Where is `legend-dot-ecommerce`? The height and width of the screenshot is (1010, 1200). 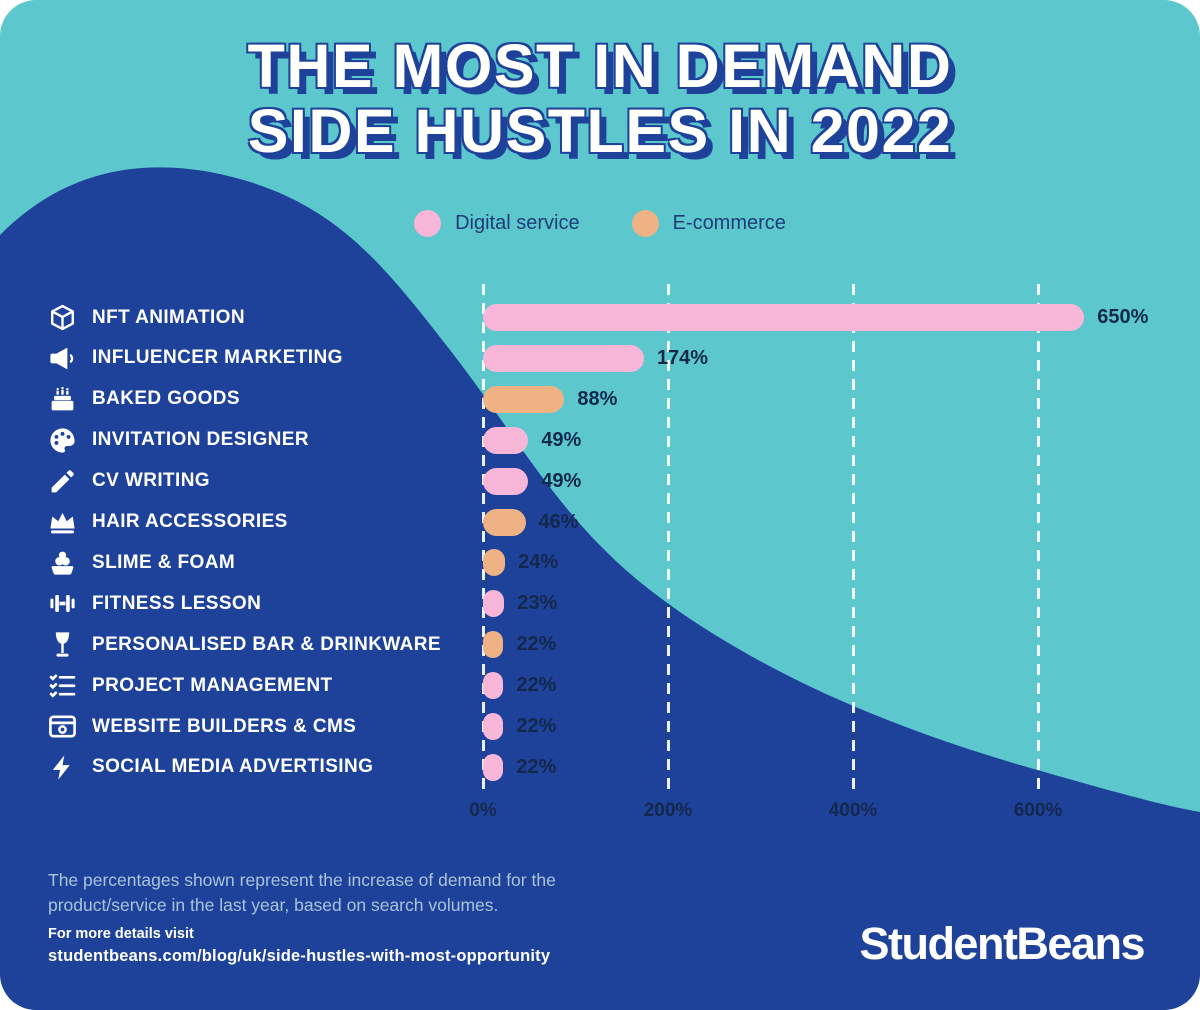 legend-dot-ecommerce is located at coordinates (645, 223).